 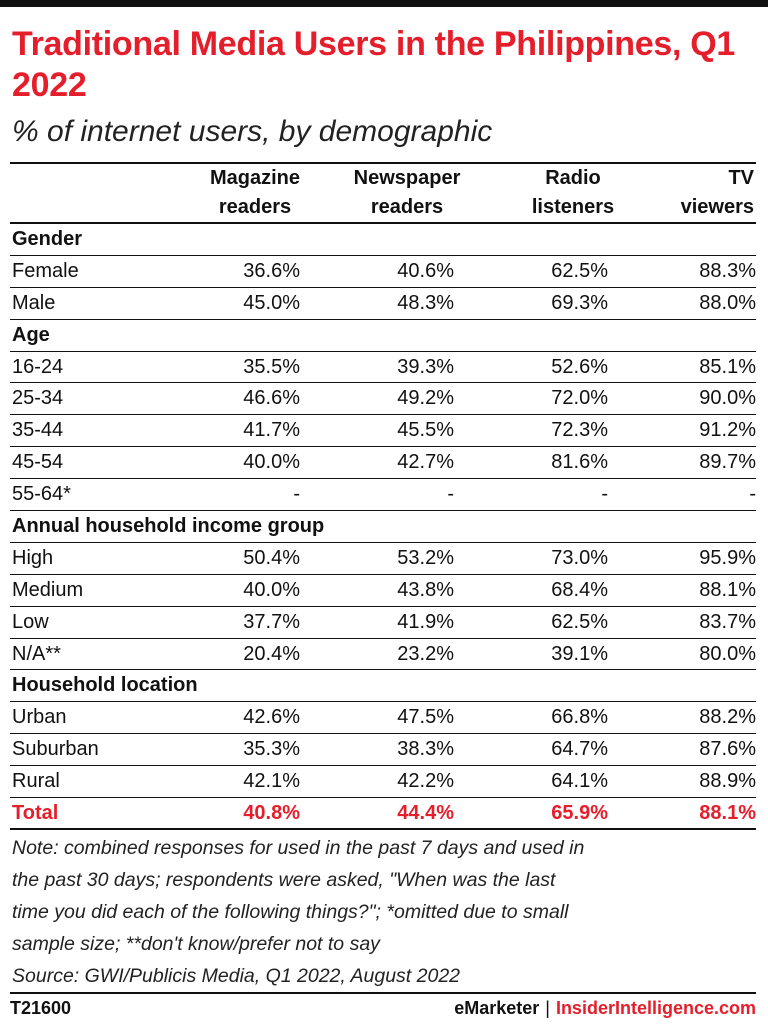 I want to click on table-cell: 42.2%, so click(x=425, y=781).